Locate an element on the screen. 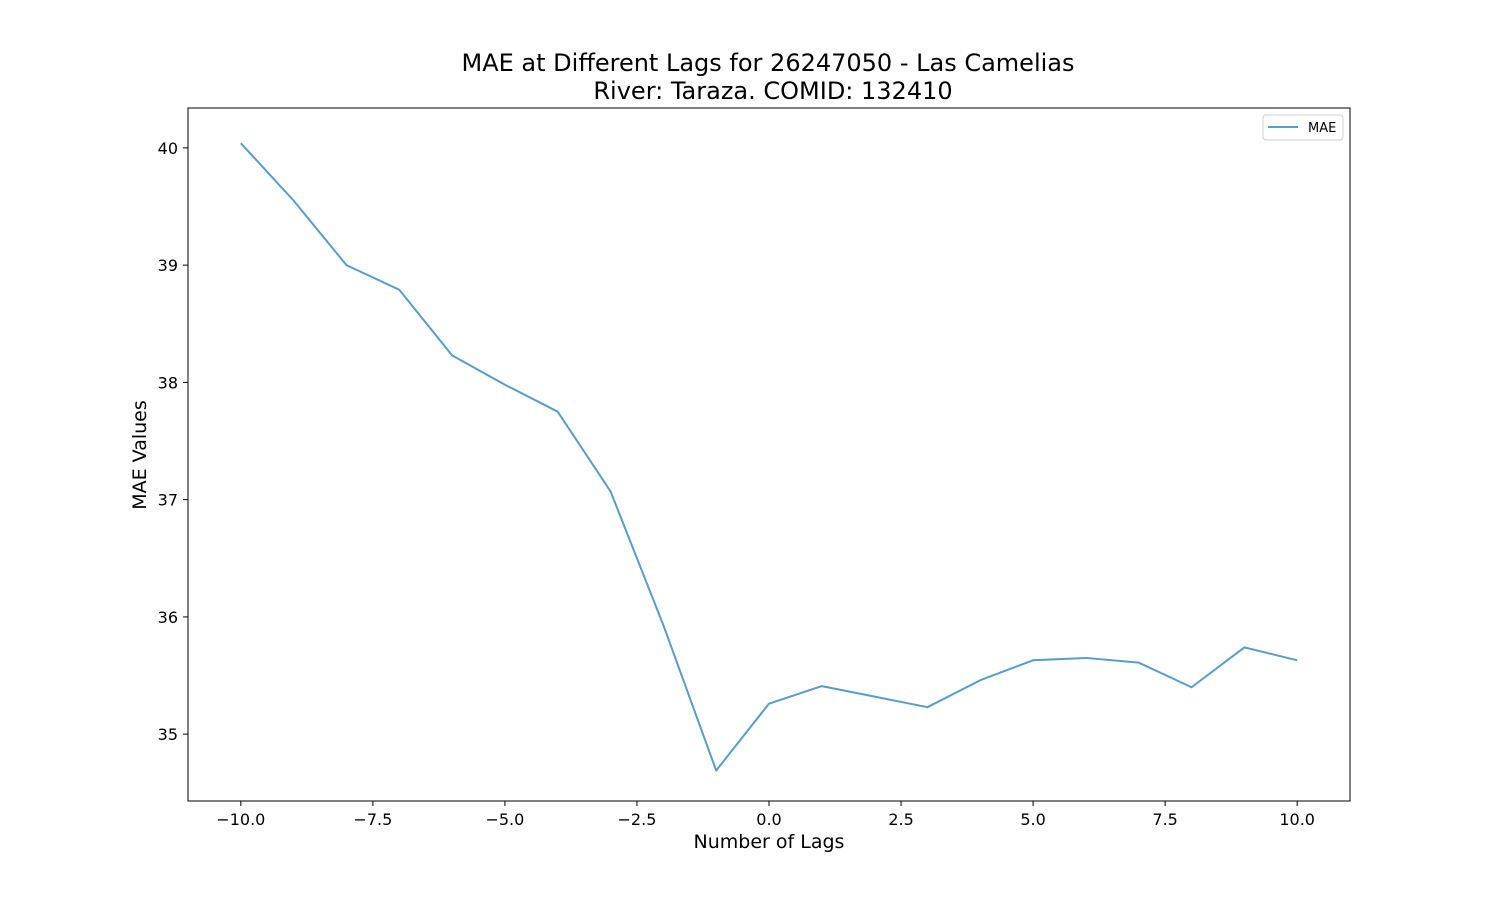 The height and width of the screenshot is (900, 1500). y-axis-label: MAE Values is located at coordinates (140, 455).